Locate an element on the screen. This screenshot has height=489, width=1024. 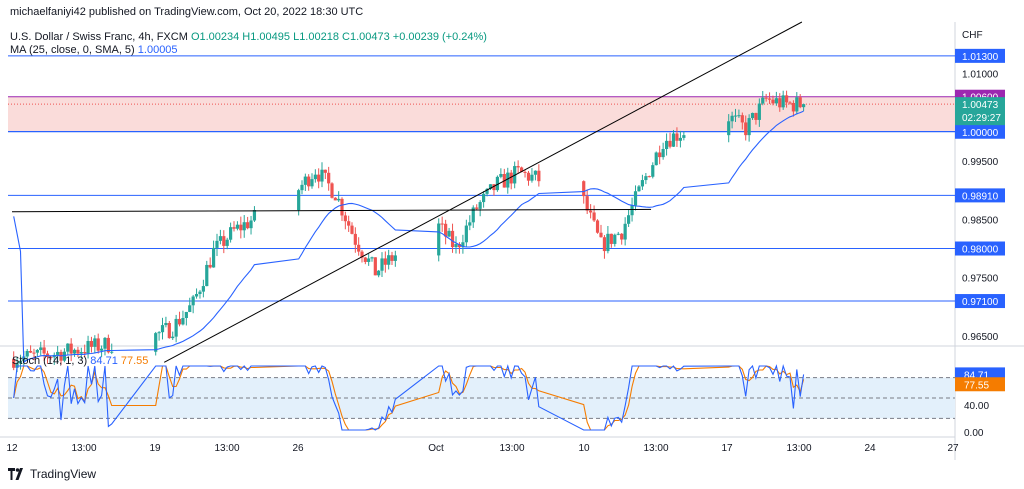
level-badge-label: 0.97100 is located at coordinates (980, 302).